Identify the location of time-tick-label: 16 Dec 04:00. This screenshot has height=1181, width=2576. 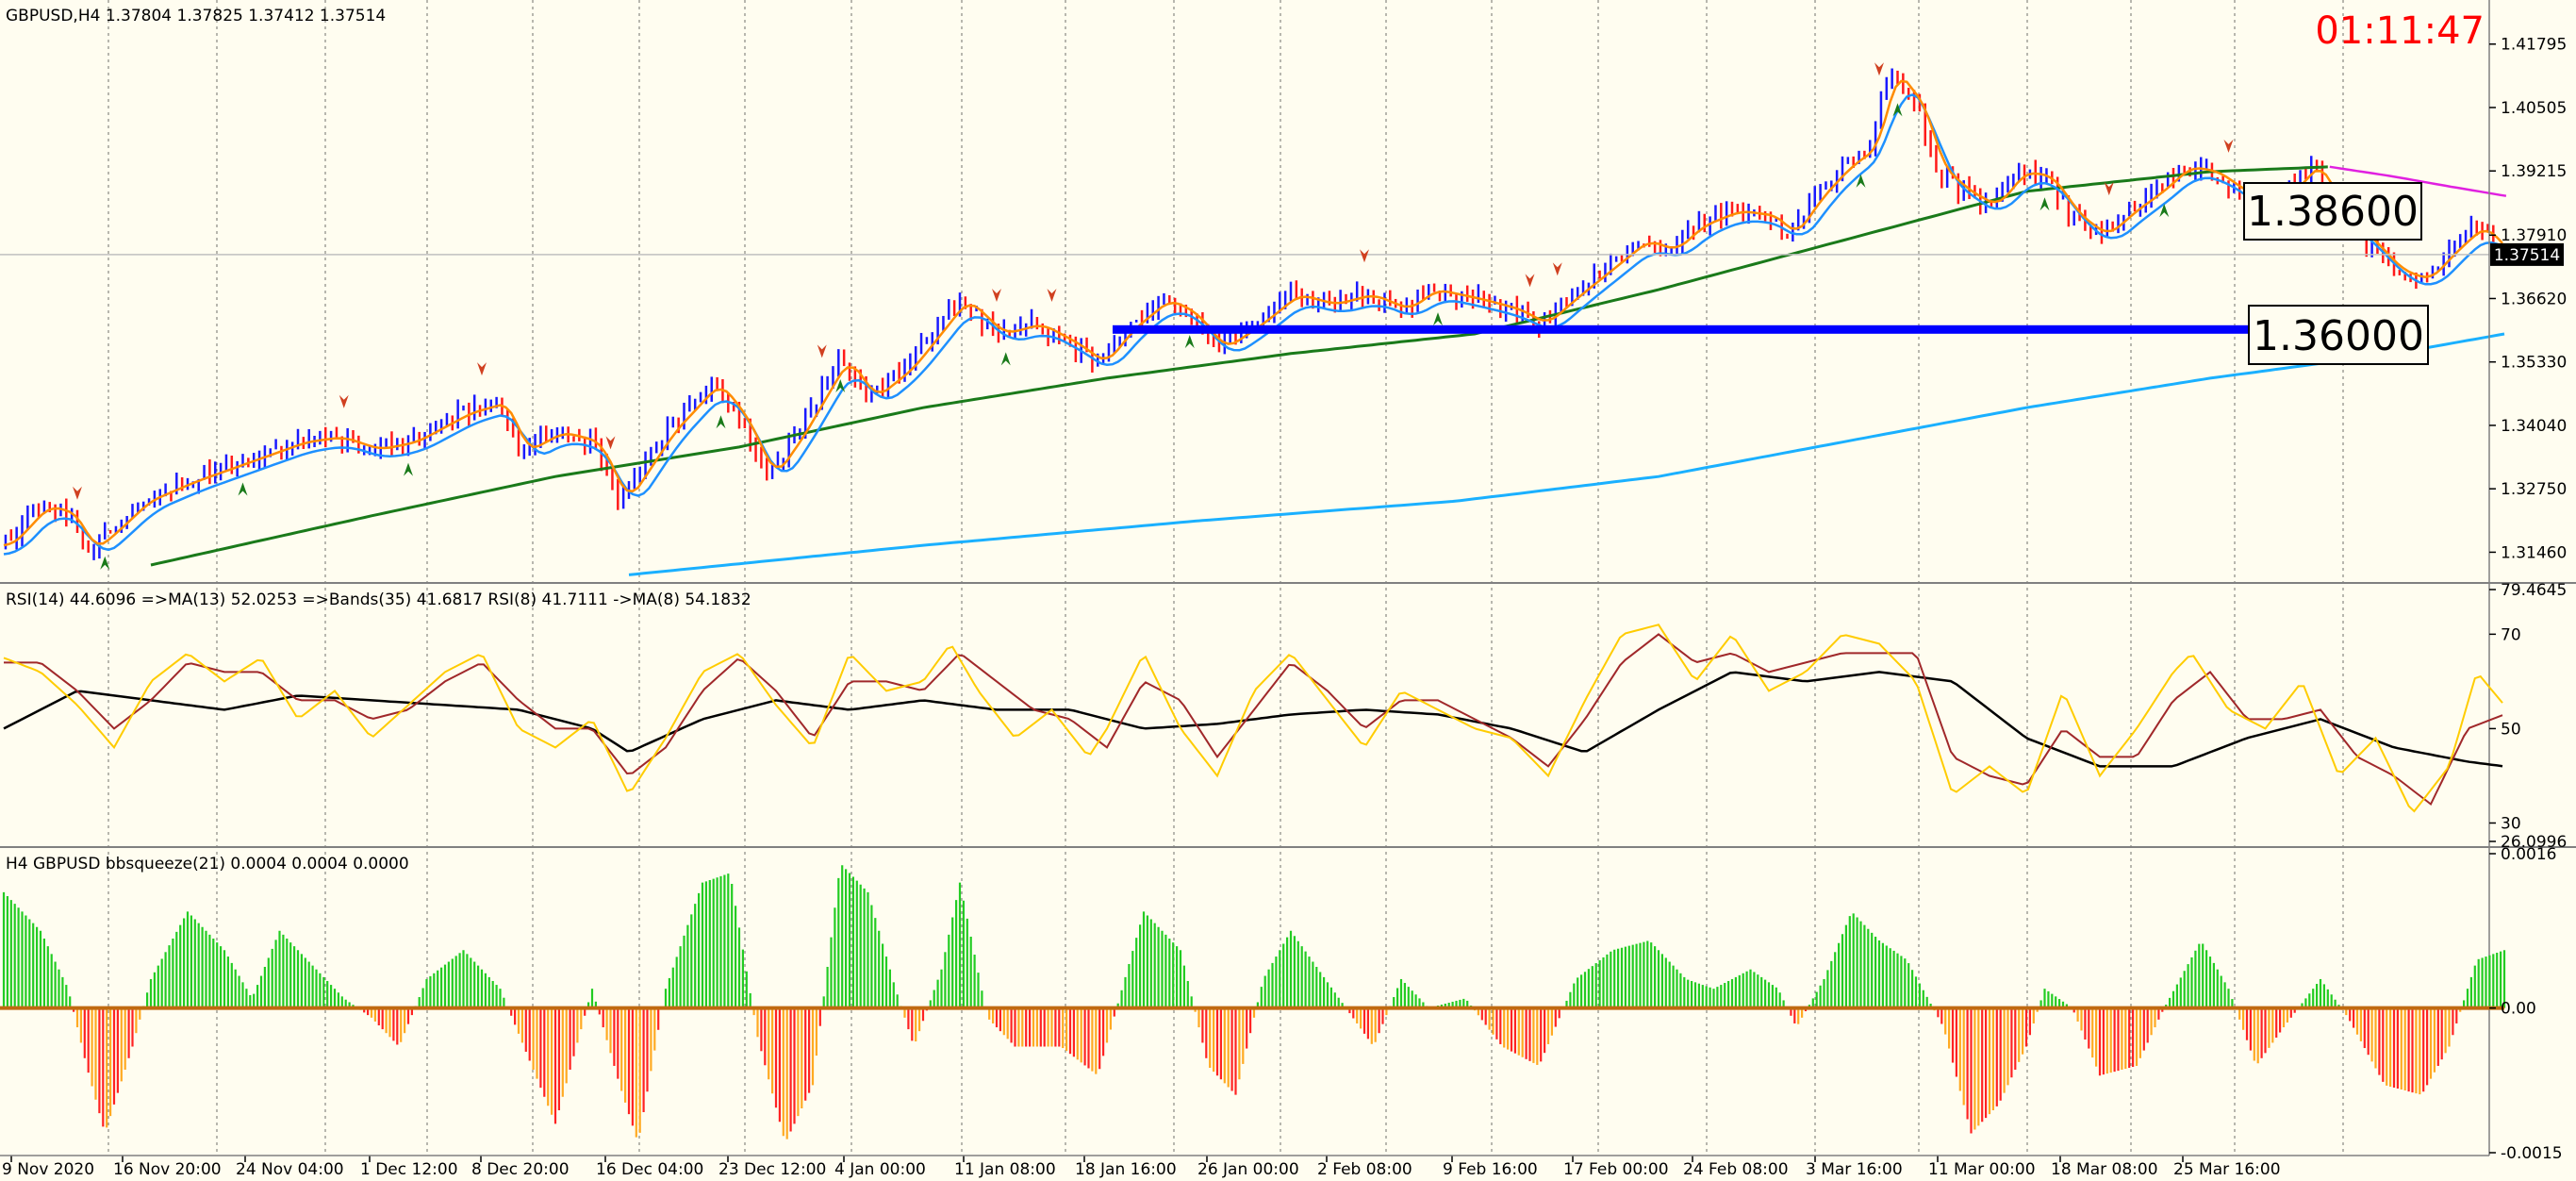
(649, 1169).